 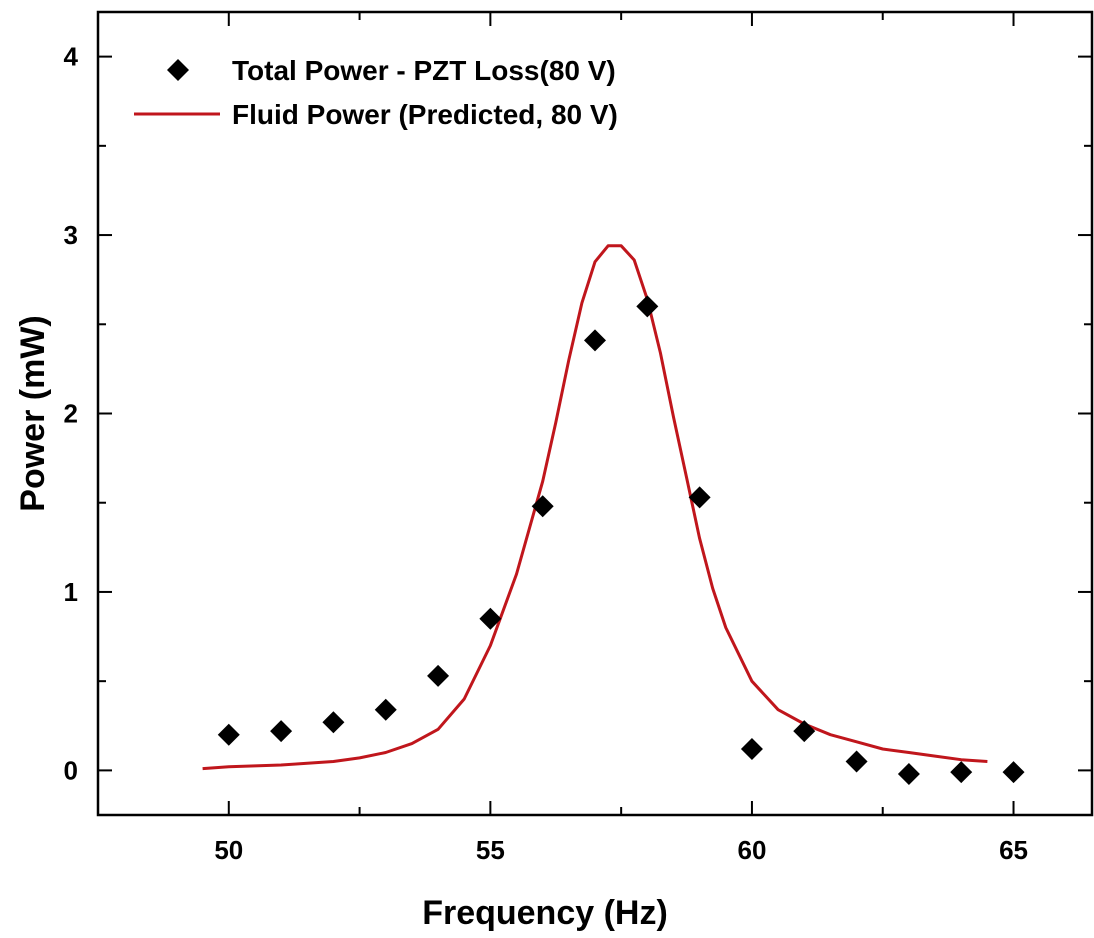 I want to click on y-tick-label: 2, so click(x=71, y=414).